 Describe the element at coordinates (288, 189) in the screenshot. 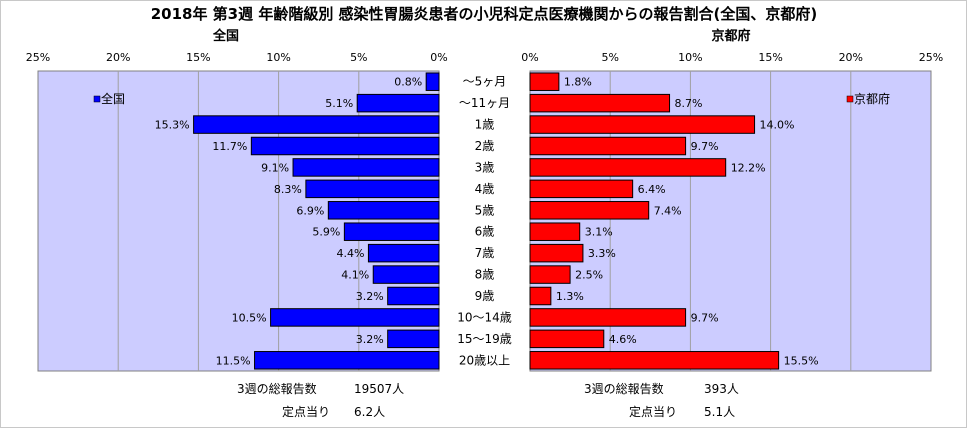

I see `left-data-label: 8.3%` at that location.